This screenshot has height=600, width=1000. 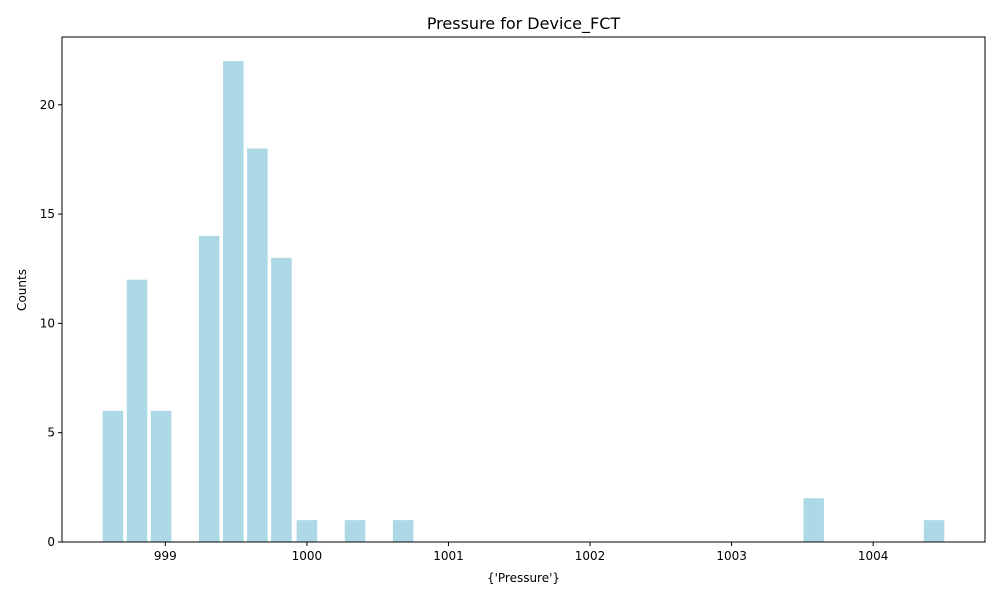 I want to click on x-axis: 999 1000 1001 1002 1003 1004, so click(x=521, y=552).